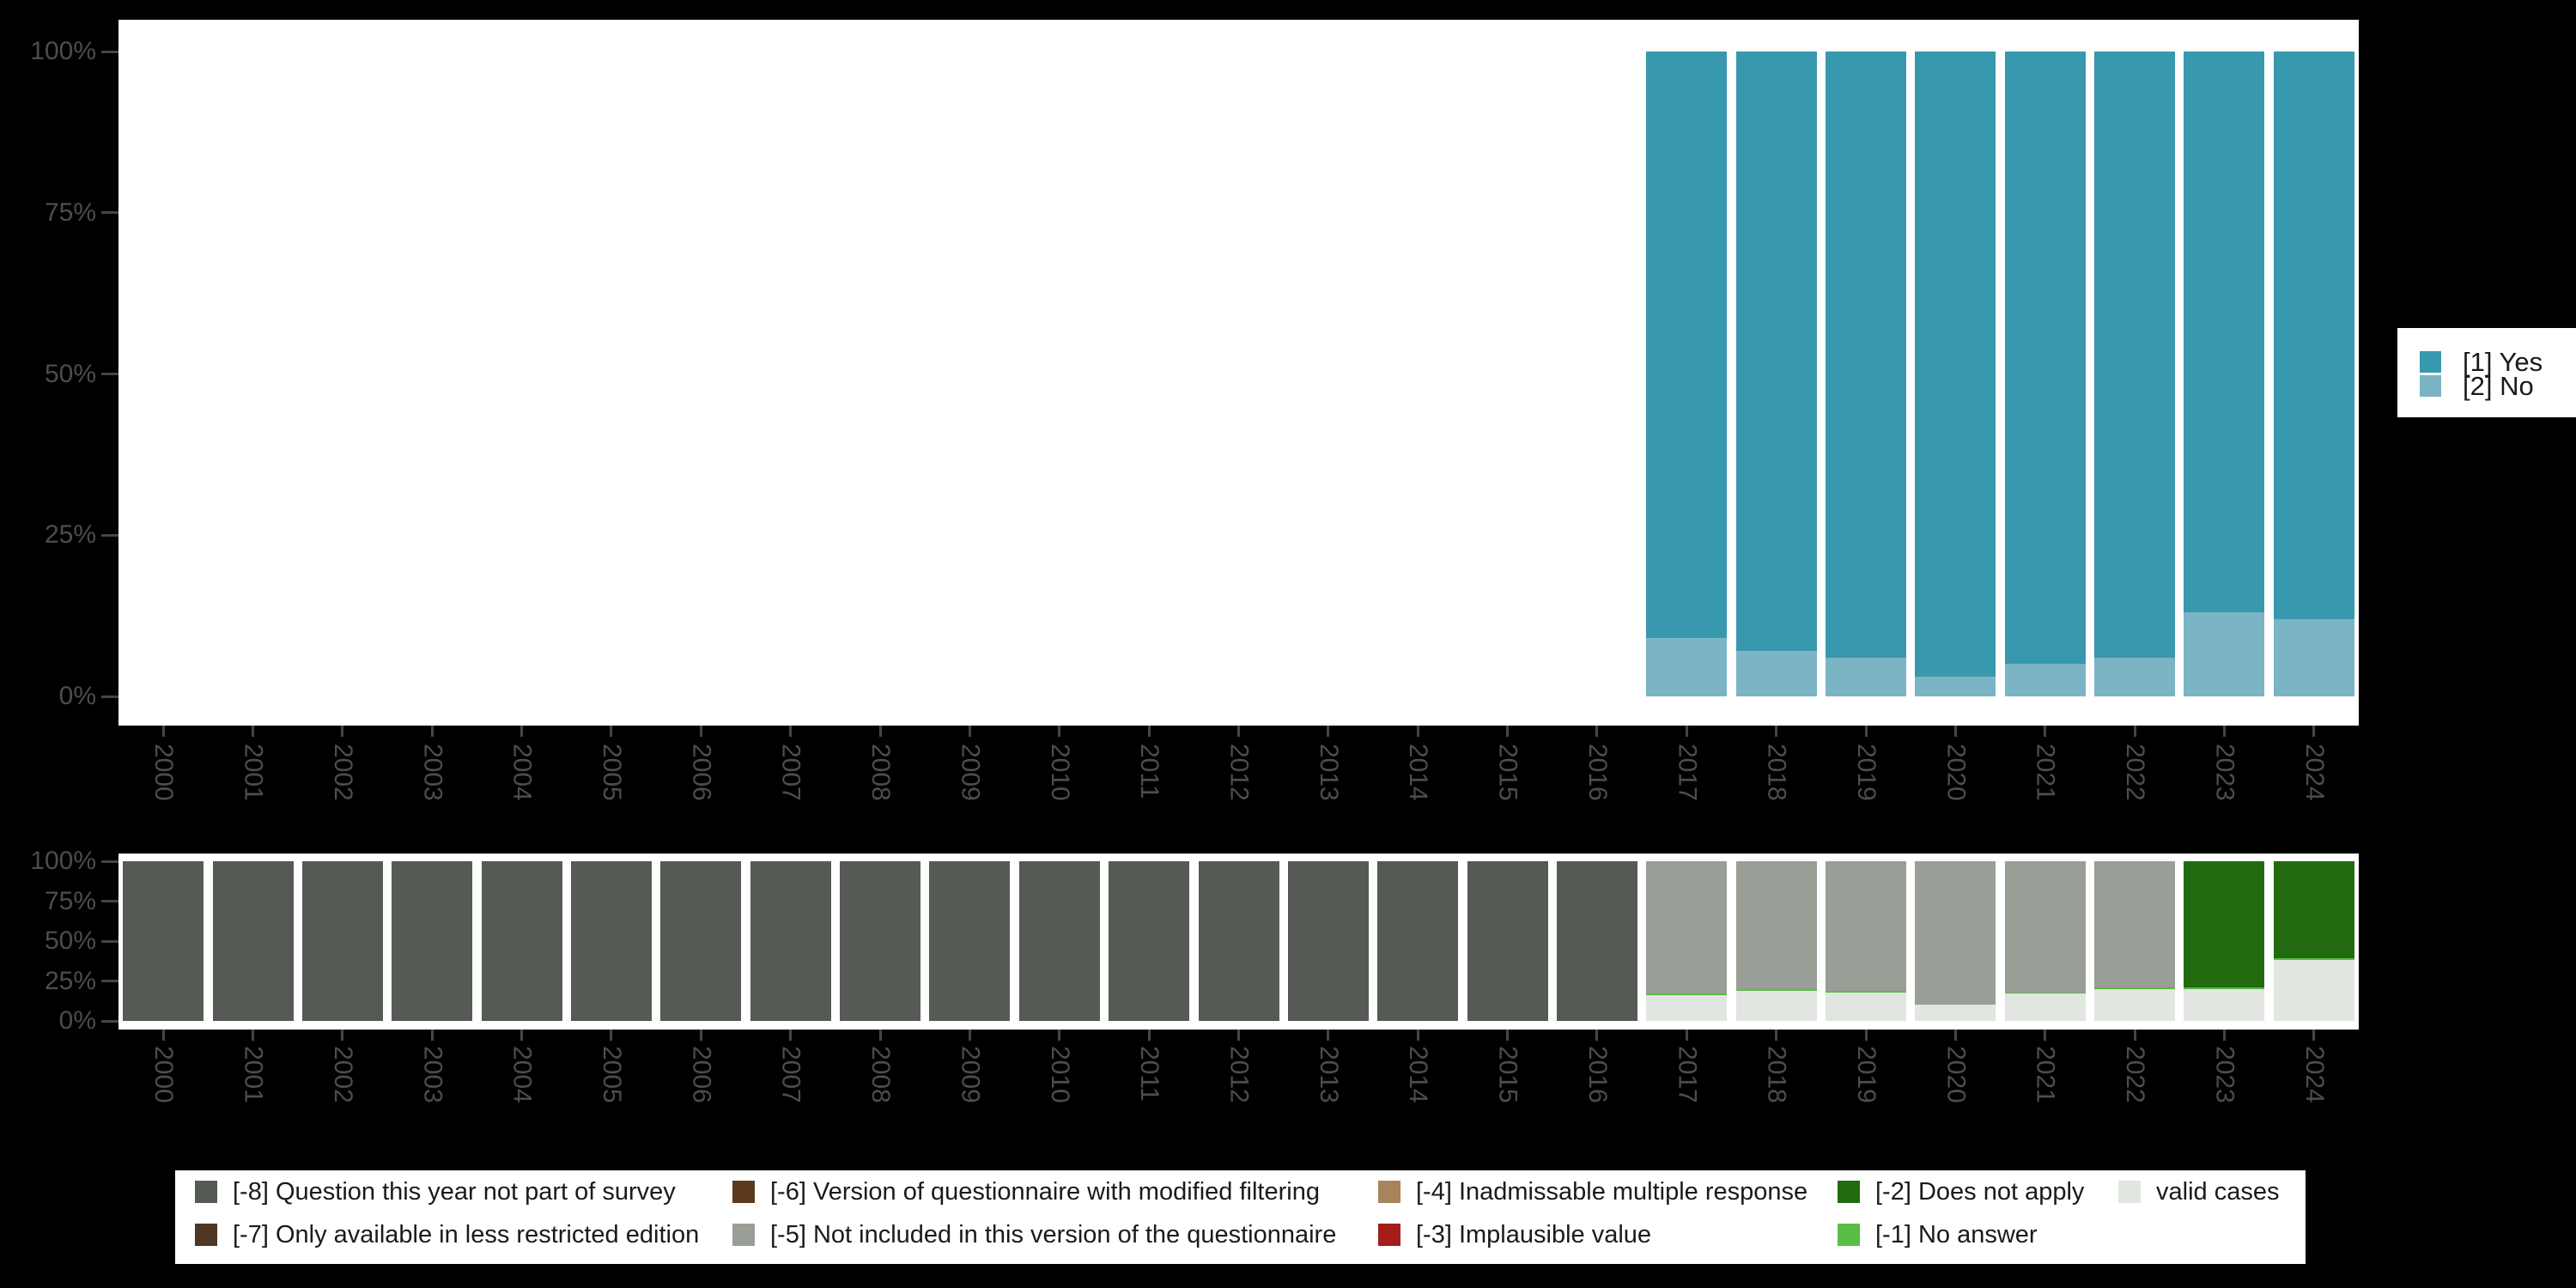 This screenshot has height=1288, width=2576. What do you see at coordinates (1956, 1235) in the screenshot?
I see `legend-item-label: [-1] No answer` at bounding box center [1956, 1235].